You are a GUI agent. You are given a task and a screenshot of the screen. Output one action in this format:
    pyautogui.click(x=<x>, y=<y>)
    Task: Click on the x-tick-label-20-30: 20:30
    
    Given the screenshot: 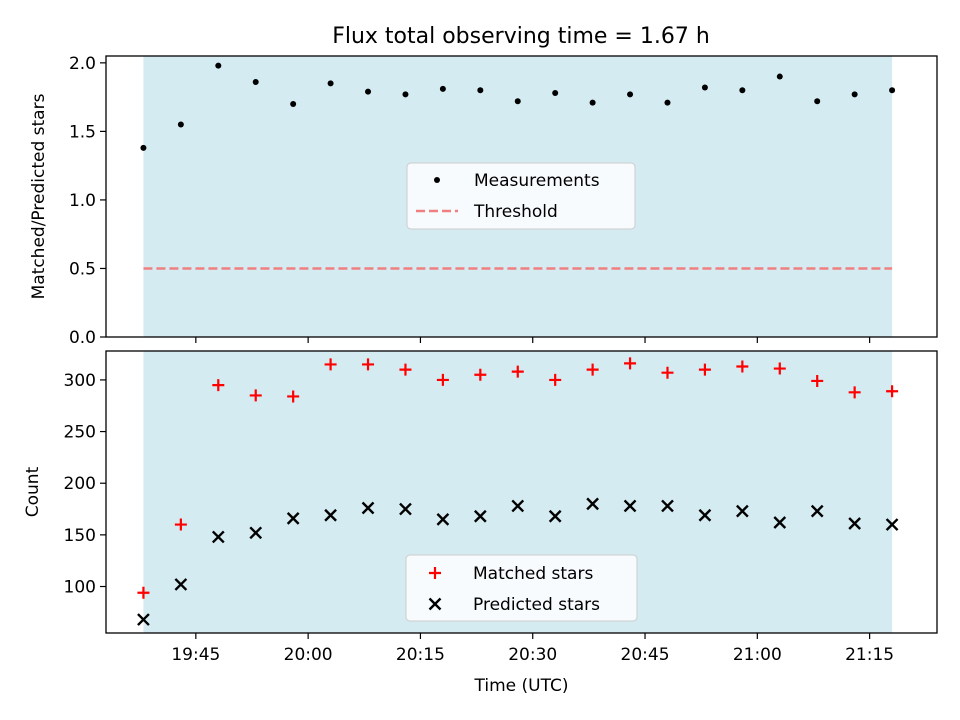 What is the action you would take?
    pyautogui.click(x=532, y=655)
    